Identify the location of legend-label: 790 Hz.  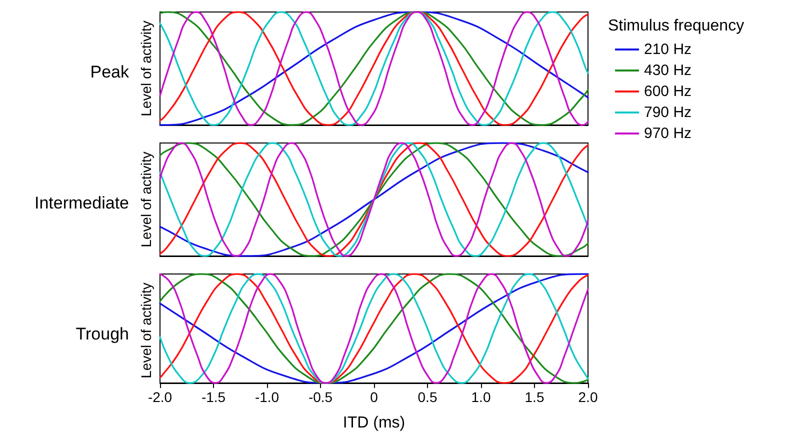
(668, 112).